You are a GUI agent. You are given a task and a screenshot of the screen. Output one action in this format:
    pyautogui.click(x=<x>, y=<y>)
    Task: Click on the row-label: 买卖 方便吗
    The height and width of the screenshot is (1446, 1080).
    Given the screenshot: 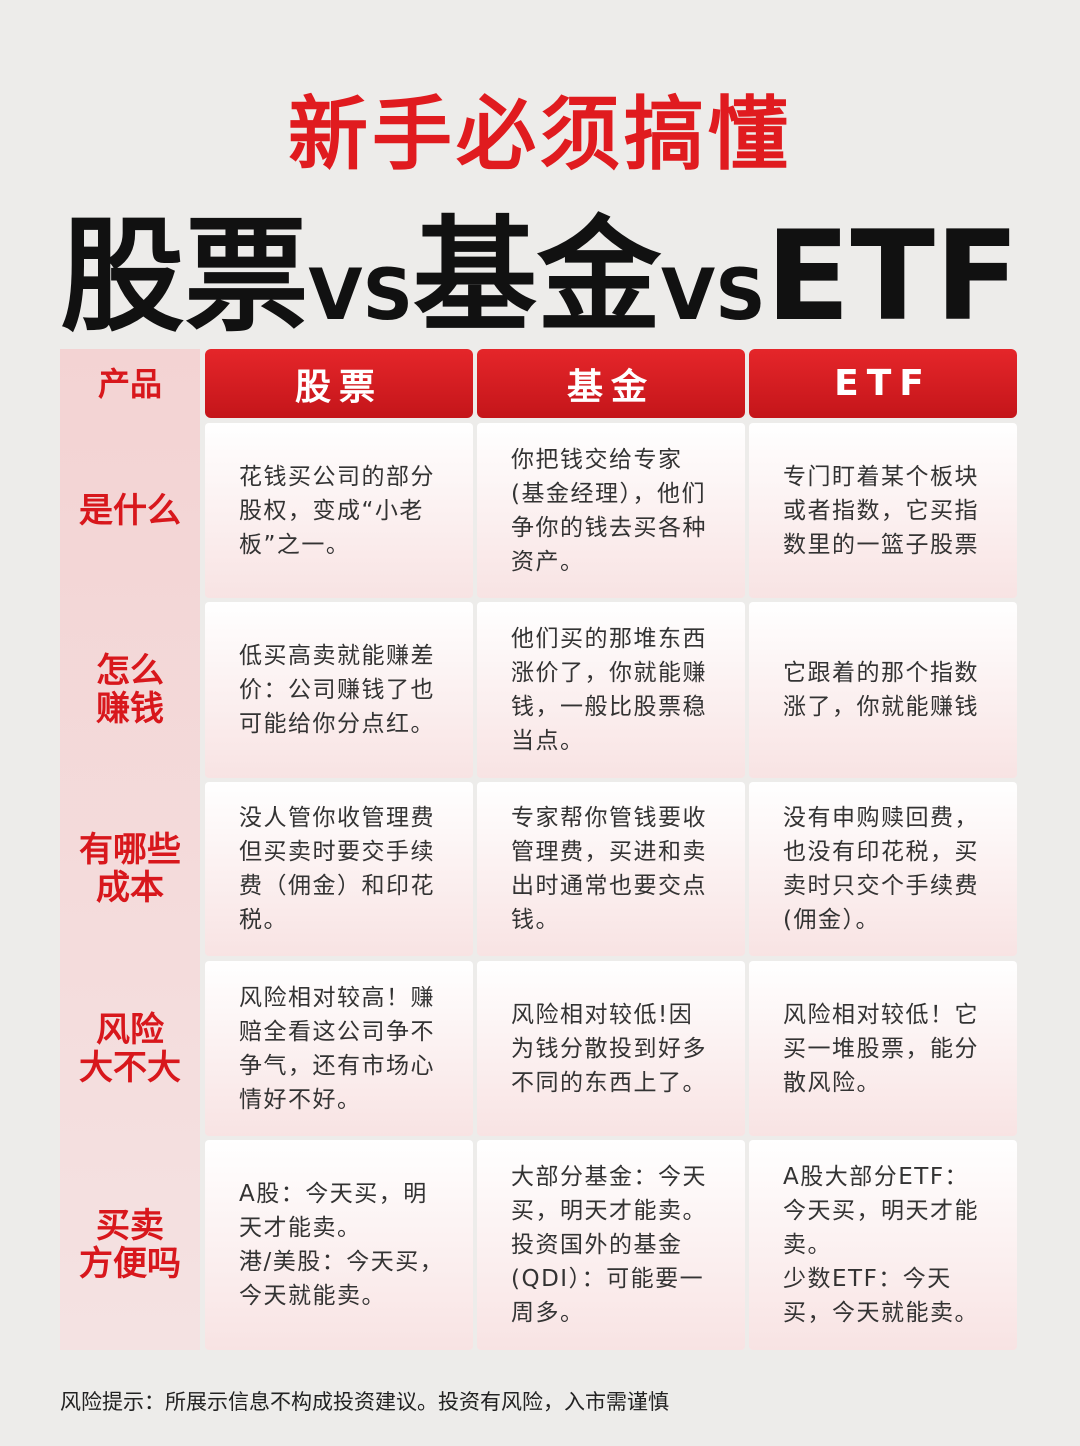 What is the action you would take?
    pyautogui.click(x=130, y=1245)
    